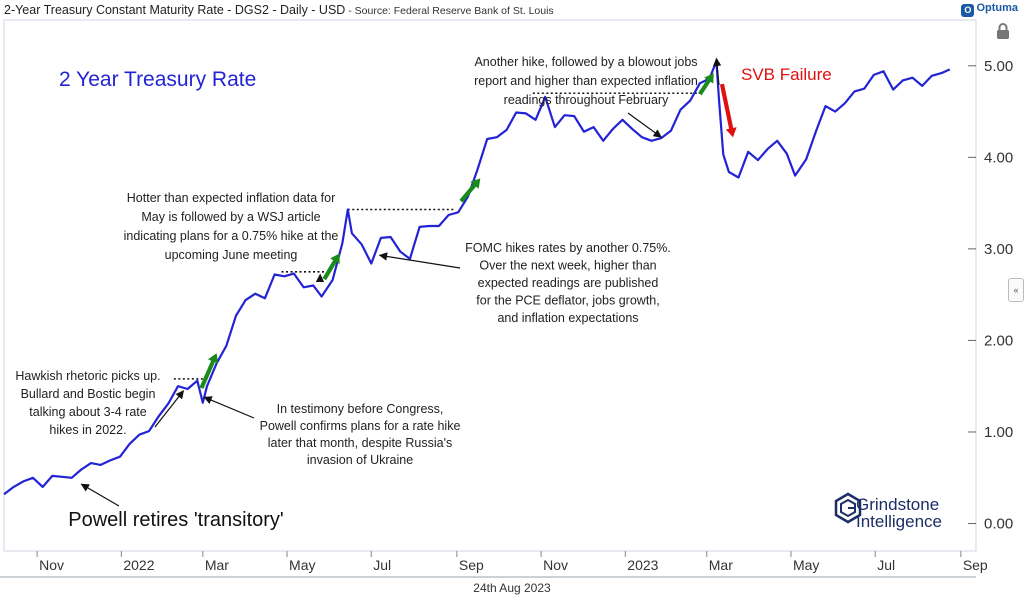 The width and height of the screenshot is (1024, 600). Describe the element at coordinates (998, 249) in the screenshot. I see `y-tick-label: 3.00` at that location.